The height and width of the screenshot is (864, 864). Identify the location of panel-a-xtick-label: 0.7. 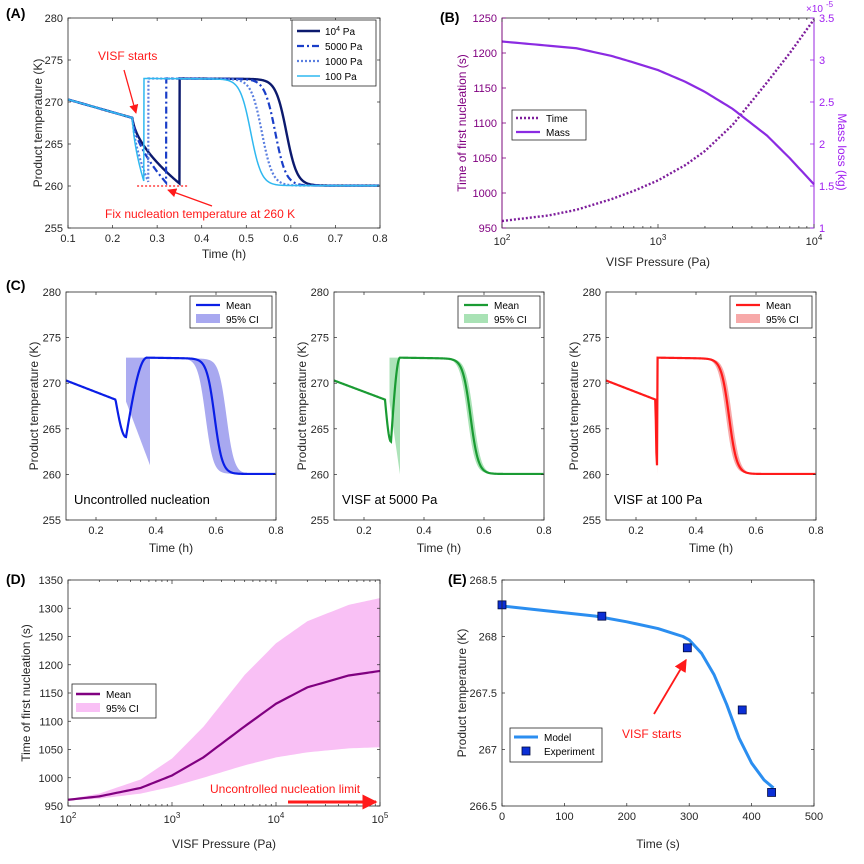
(335, 239).